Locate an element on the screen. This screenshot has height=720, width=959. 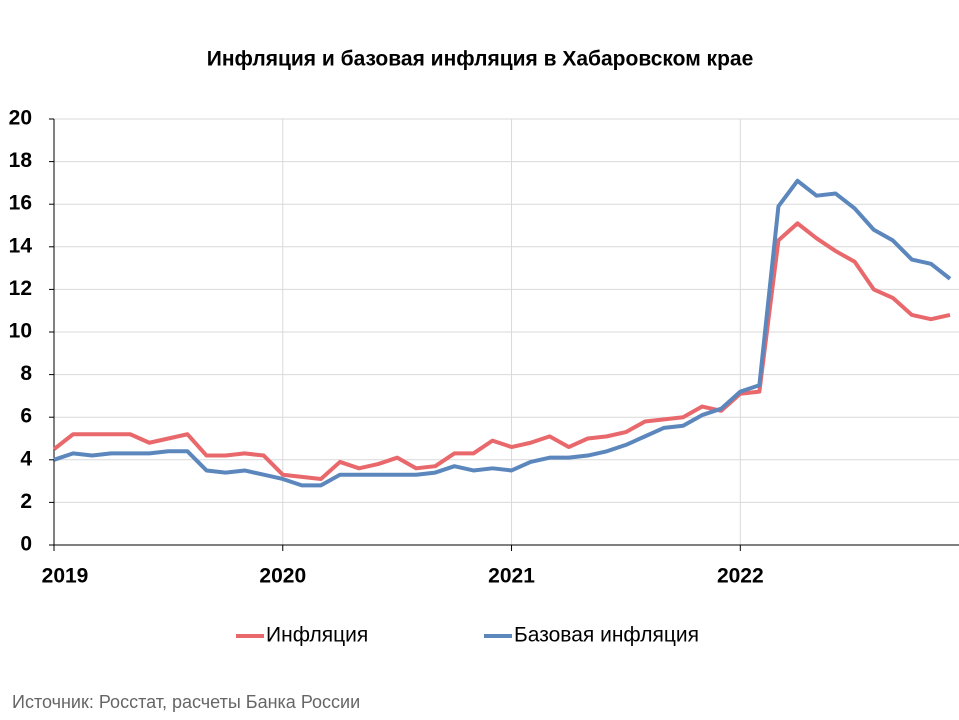
x-tick-label: 2020 is located at coordinates (282, 576).